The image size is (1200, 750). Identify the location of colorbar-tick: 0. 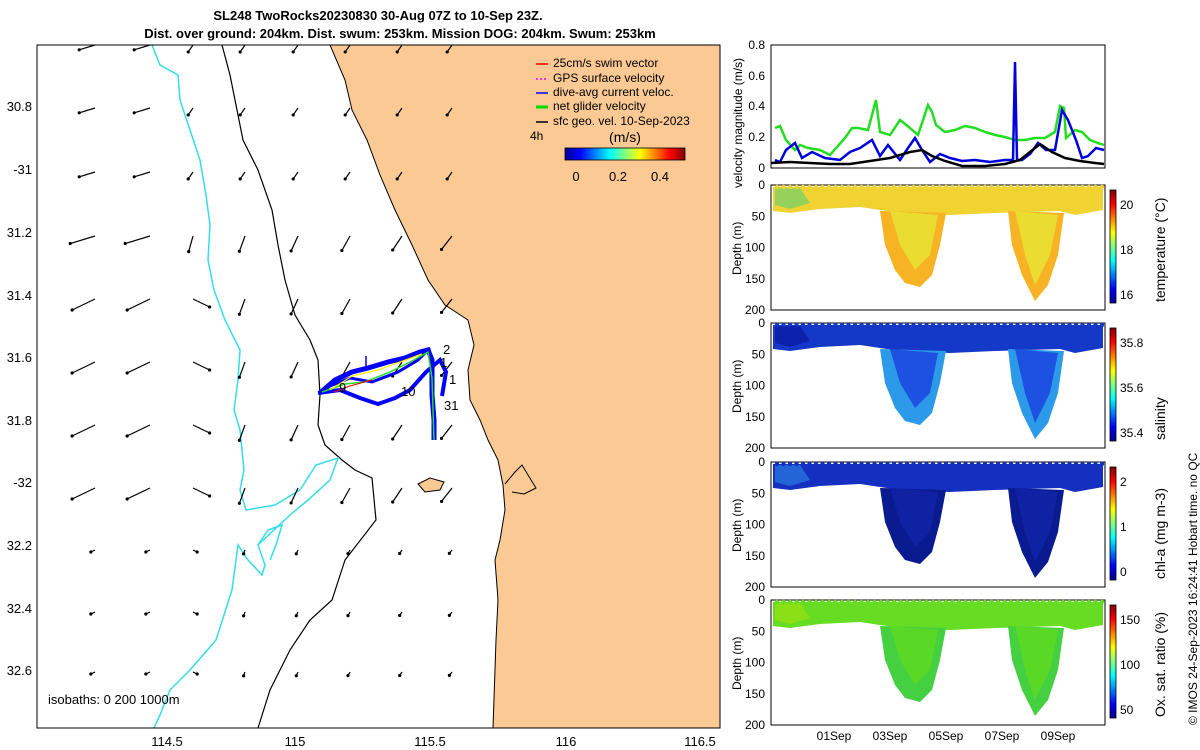
(1123, 572).